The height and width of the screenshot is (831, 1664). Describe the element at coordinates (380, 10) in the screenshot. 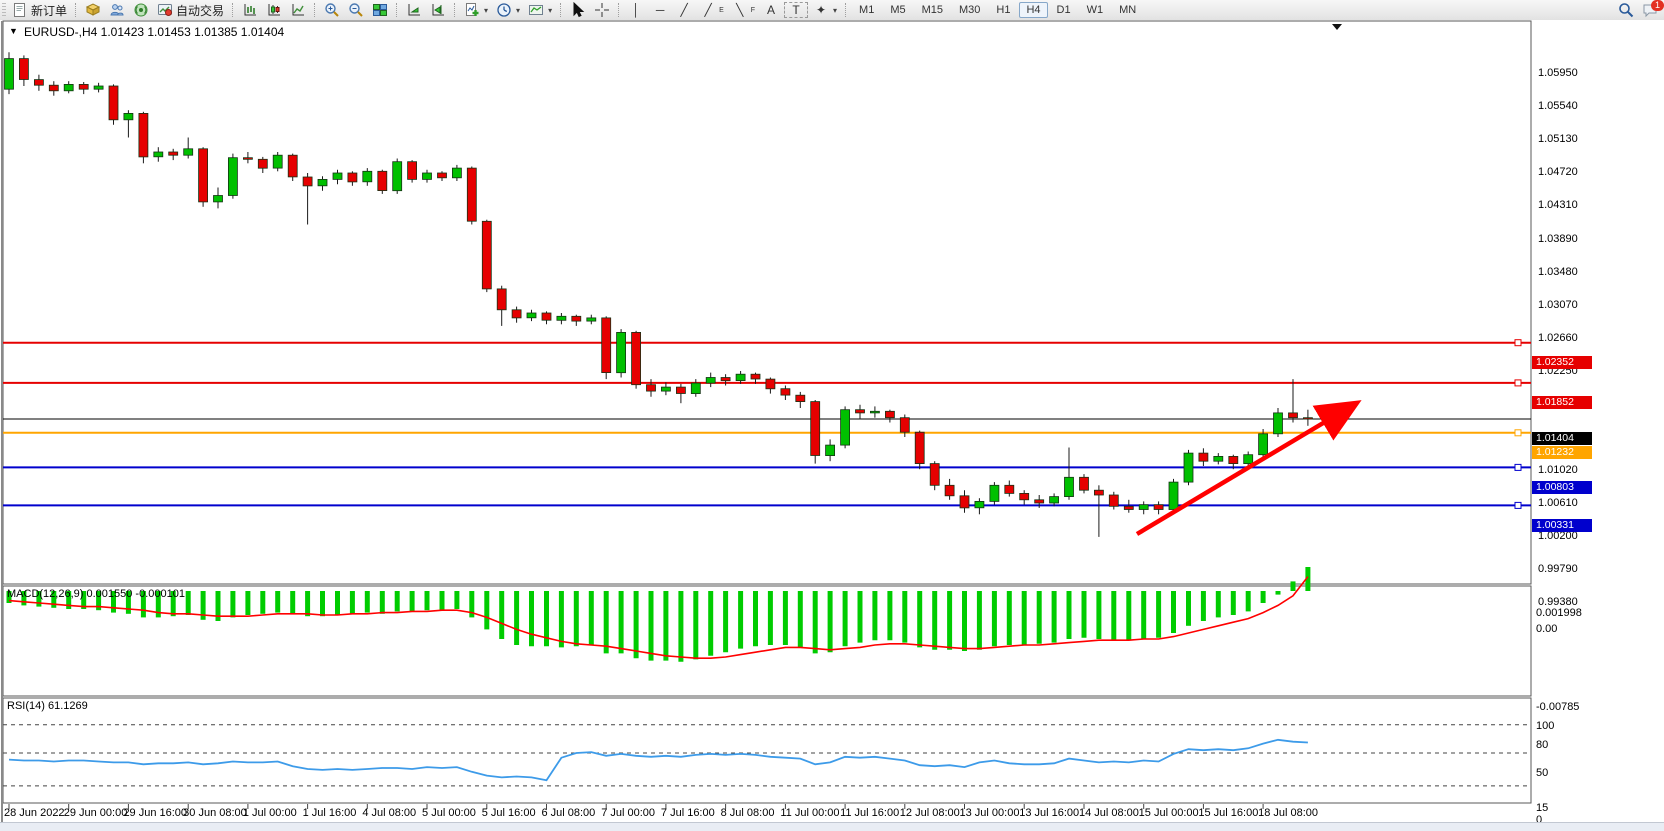

I see `tile-windows-button` at that location.